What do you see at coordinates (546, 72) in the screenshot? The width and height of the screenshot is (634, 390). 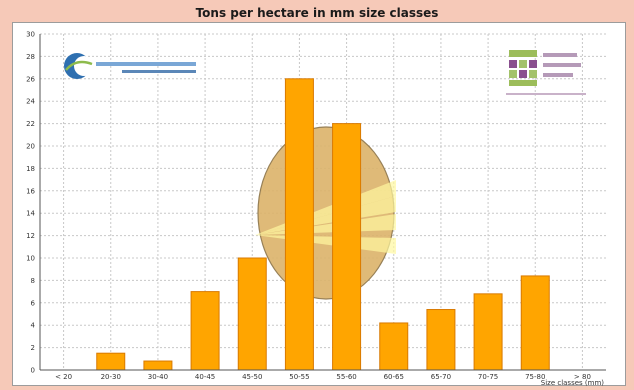 I see `company-logo-right` at bounding box center [546, 72].